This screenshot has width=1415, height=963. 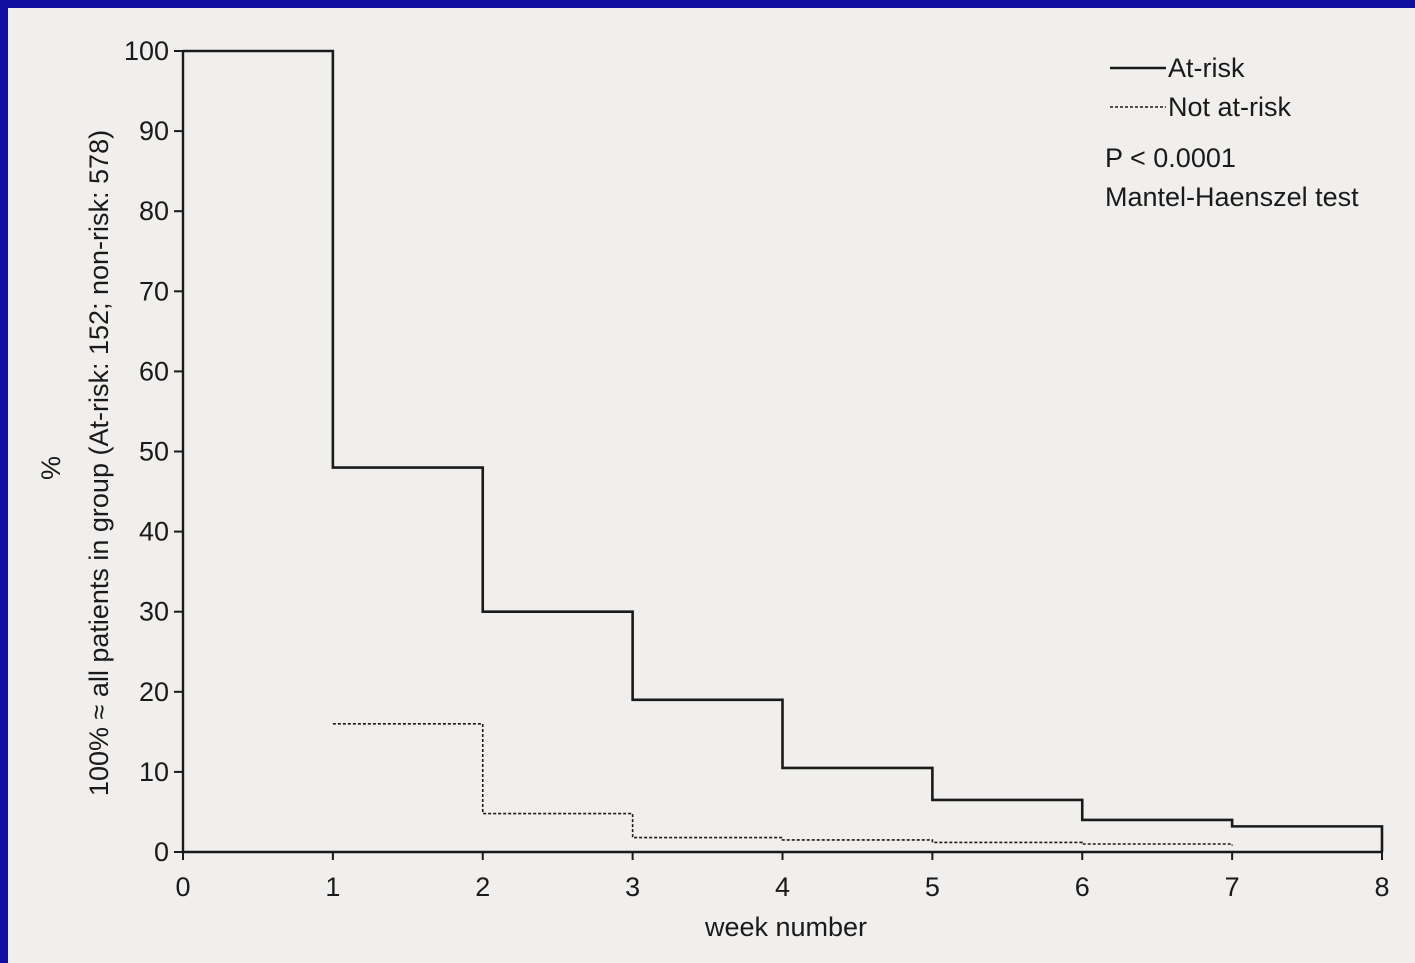 What do you see at coordinates (154, 532) in the screenshot?
I see `y-tick-label: 40` at bounding box center [154, 532].